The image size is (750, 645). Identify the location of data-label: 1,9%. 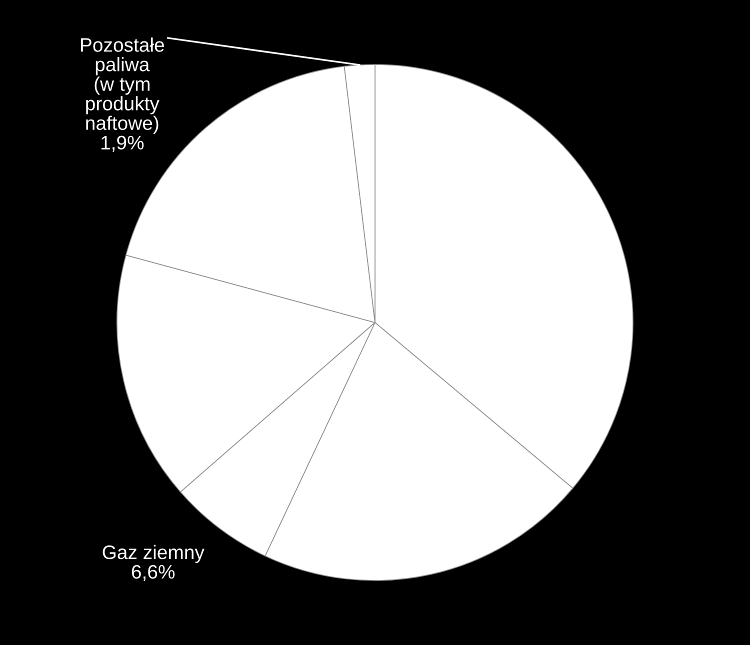
(122, 144).